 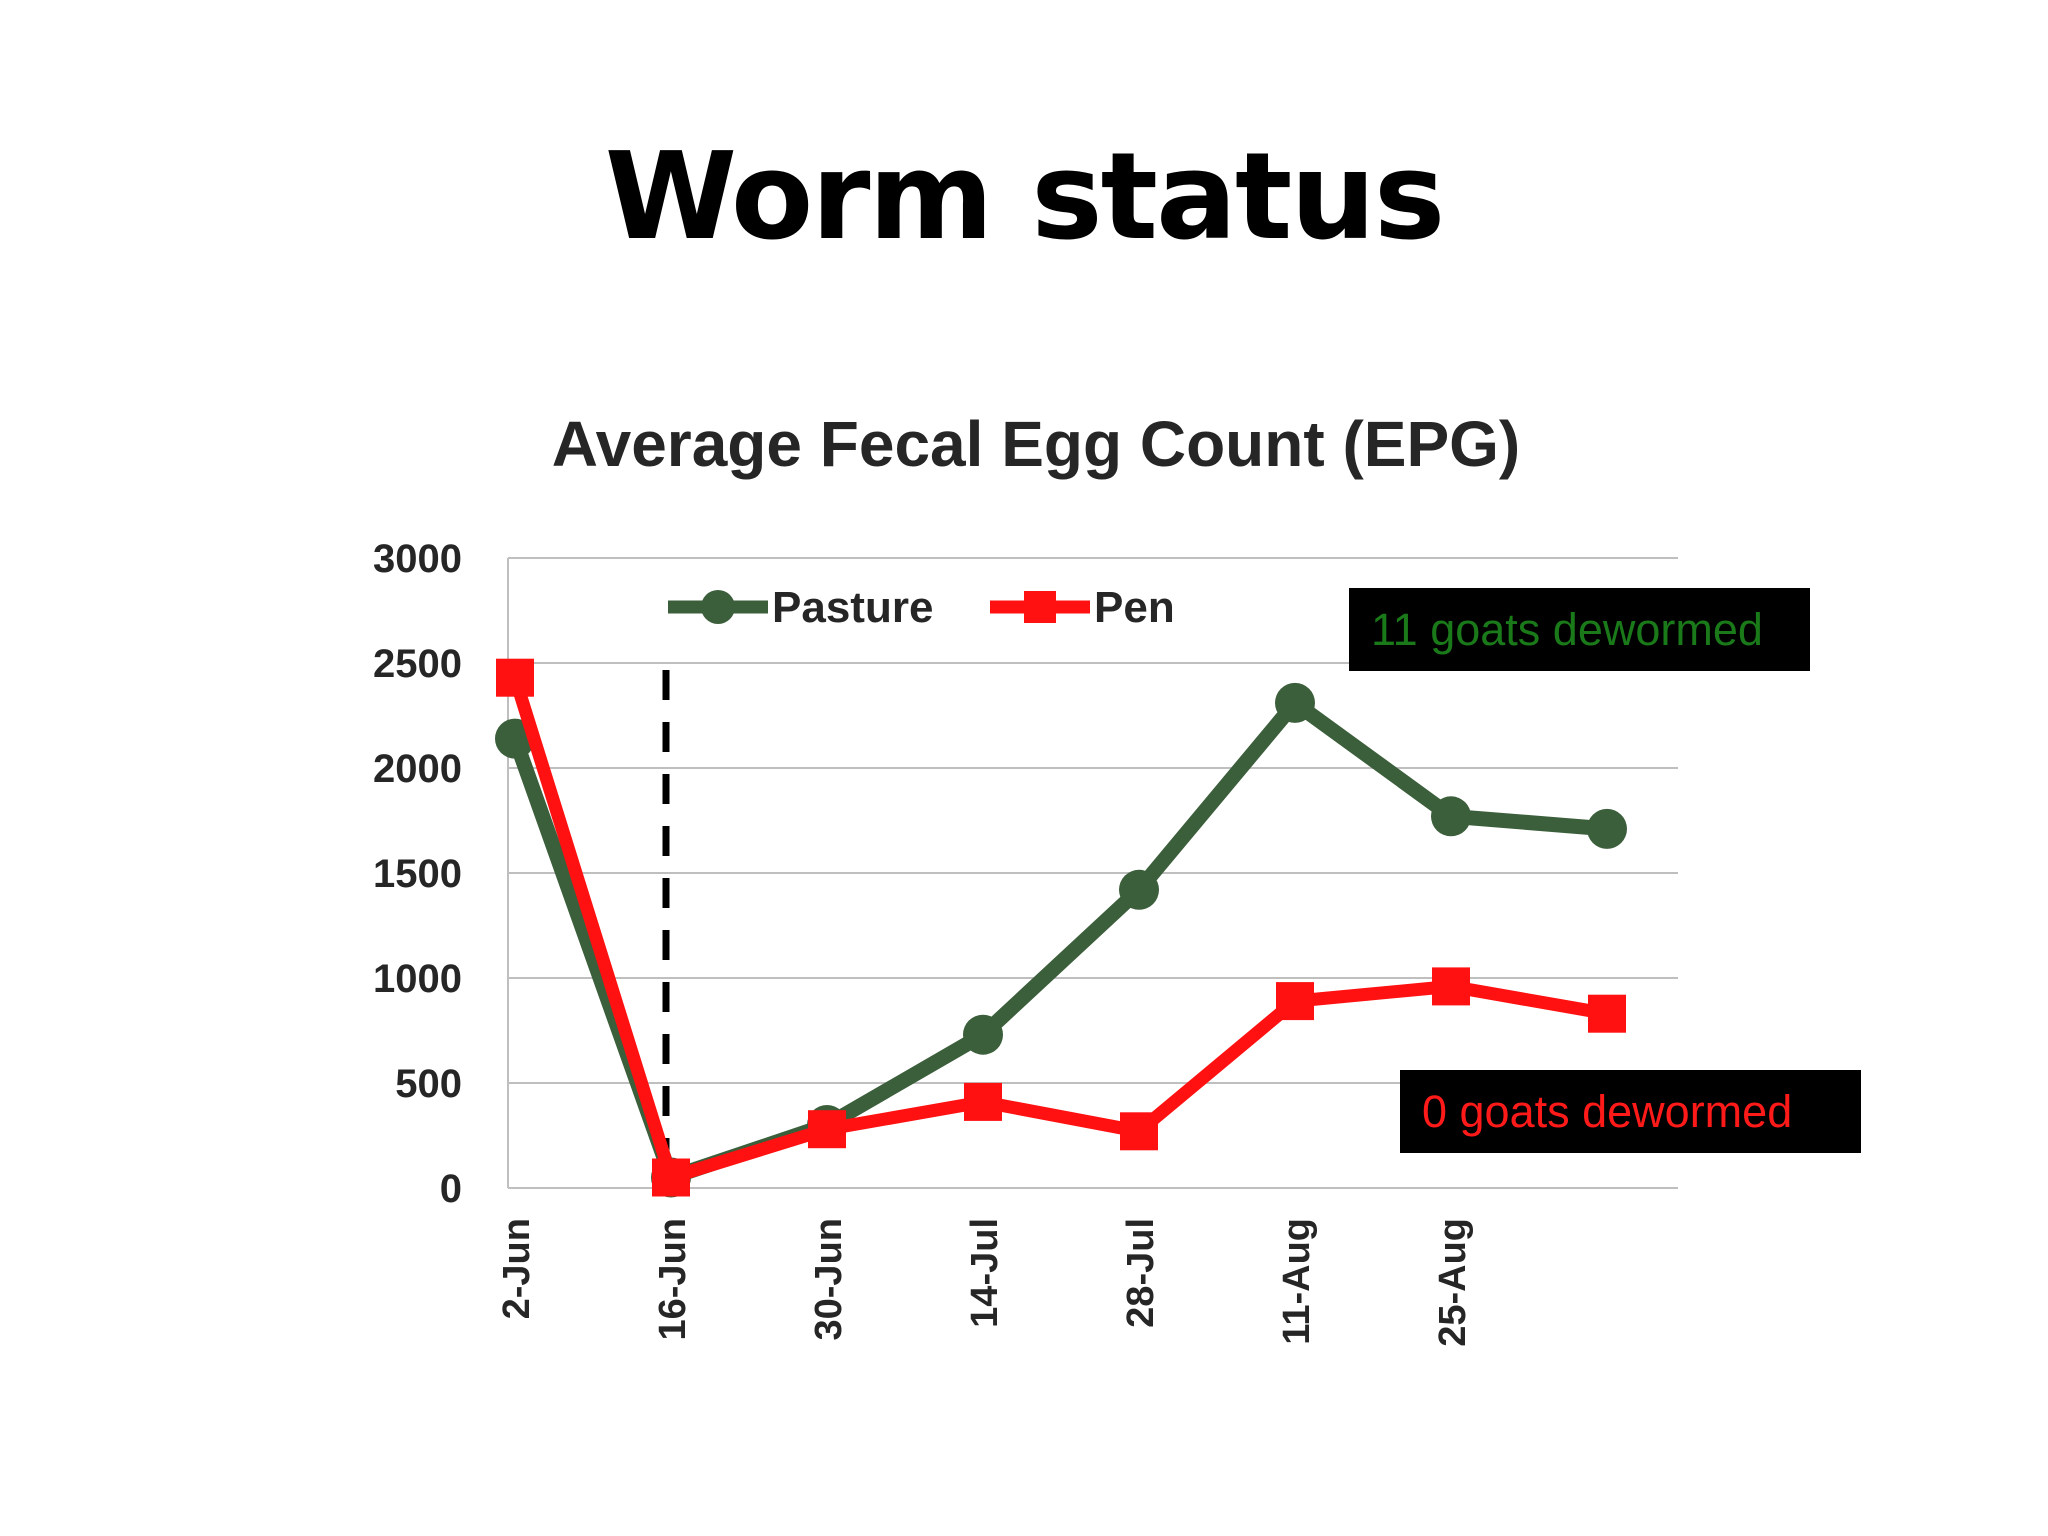 I want to click on pen-deworm-note: 0 goats dewormed, so click(x=1630, y=1111).